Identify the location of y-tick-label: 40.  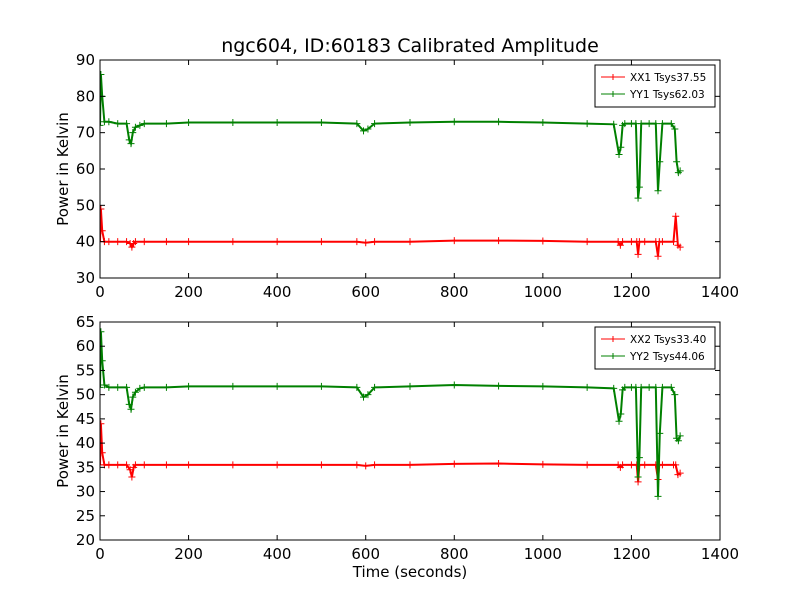
(85, 443).